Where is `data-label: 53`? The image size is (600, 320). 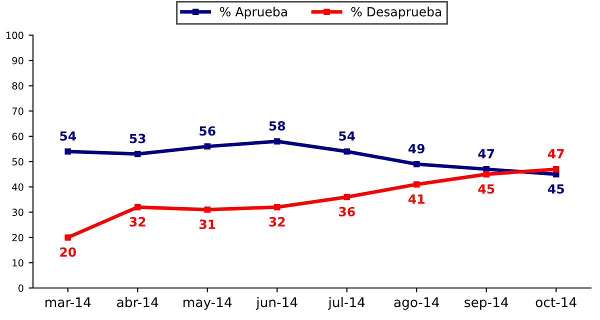 data-label: 53 is located at coordinates (138, 139).